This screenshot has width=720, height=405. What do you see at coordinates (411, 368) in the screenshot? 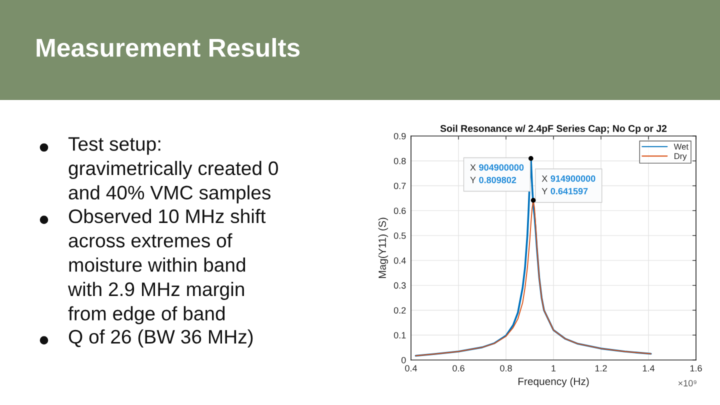
I see `x-tick-label: 0.4` at bounding box center [411, 368].